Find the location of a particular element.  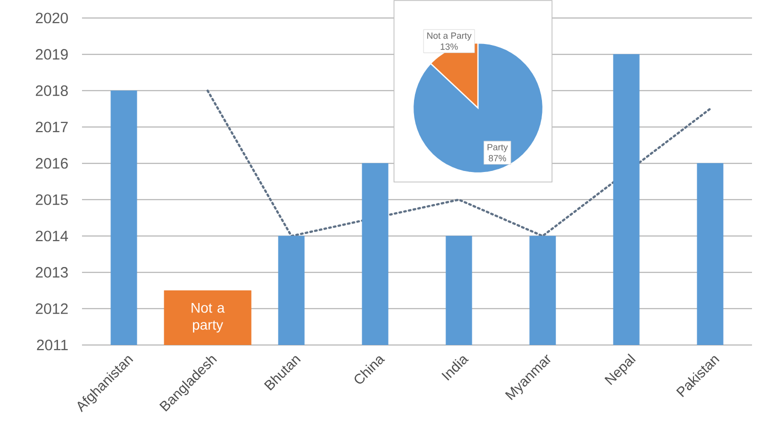

y-tick-label: 2013 is located at coordinates (52, 272).